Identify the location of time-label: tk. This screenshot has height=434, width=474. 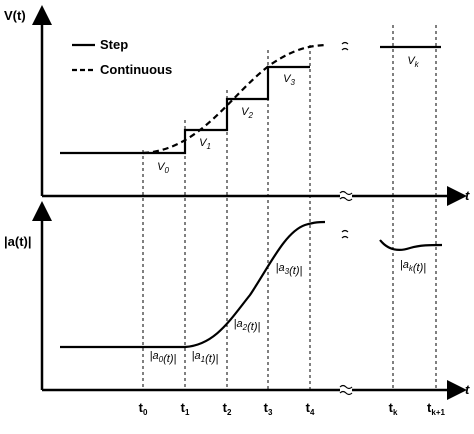
(393, 408).